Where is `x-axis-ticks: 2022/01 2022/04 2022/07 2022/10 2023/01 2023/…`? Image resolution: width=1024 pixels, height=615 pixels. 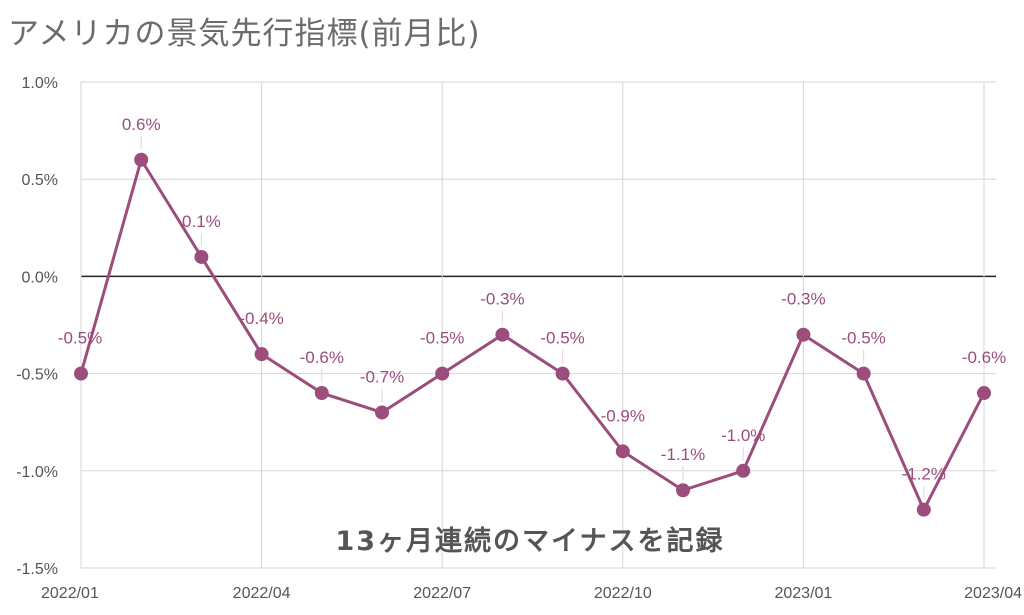
x-axis-ticks: 2022/01 2022/04 2022/07 2022/10 2023/01 2023/… is located at coordinates (531, 593).